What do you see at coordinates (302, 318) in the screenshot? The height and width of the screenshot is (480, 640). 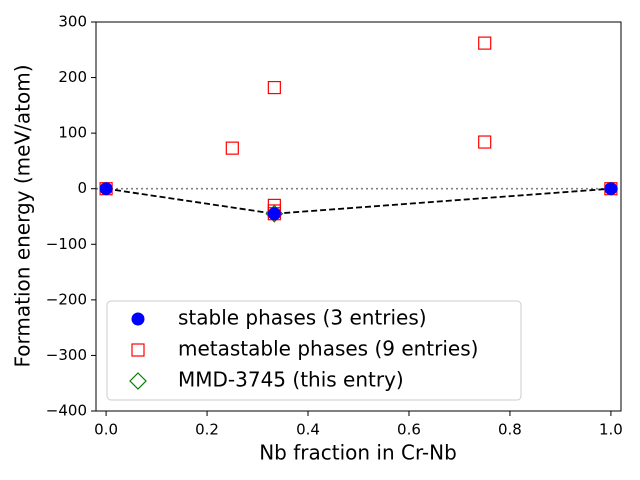 I see `legend-label: stable phases (3 entries)` at bounding box center [302, 318].